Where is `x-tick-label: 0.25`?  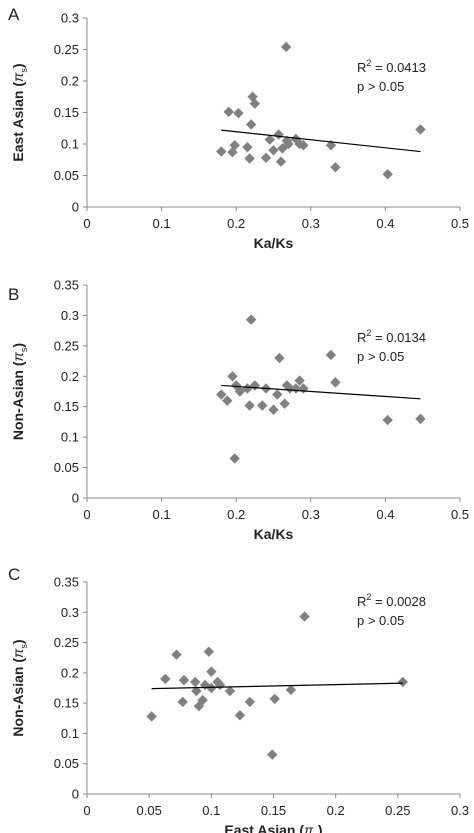
x-tick-label: 0.25 is located at coordinates (397, 810).